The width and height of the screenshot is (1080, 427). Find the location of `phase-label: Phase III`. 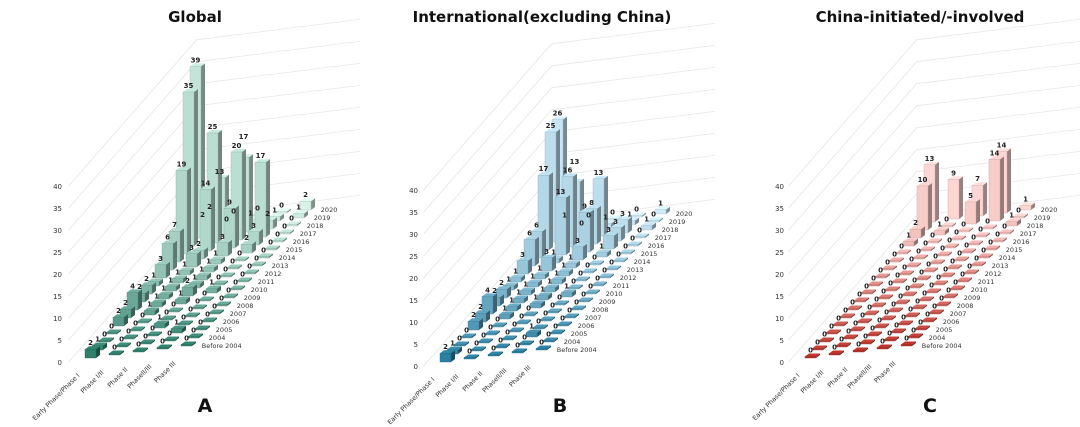

phase-label: Phase III is located at coordinates (164, 372).